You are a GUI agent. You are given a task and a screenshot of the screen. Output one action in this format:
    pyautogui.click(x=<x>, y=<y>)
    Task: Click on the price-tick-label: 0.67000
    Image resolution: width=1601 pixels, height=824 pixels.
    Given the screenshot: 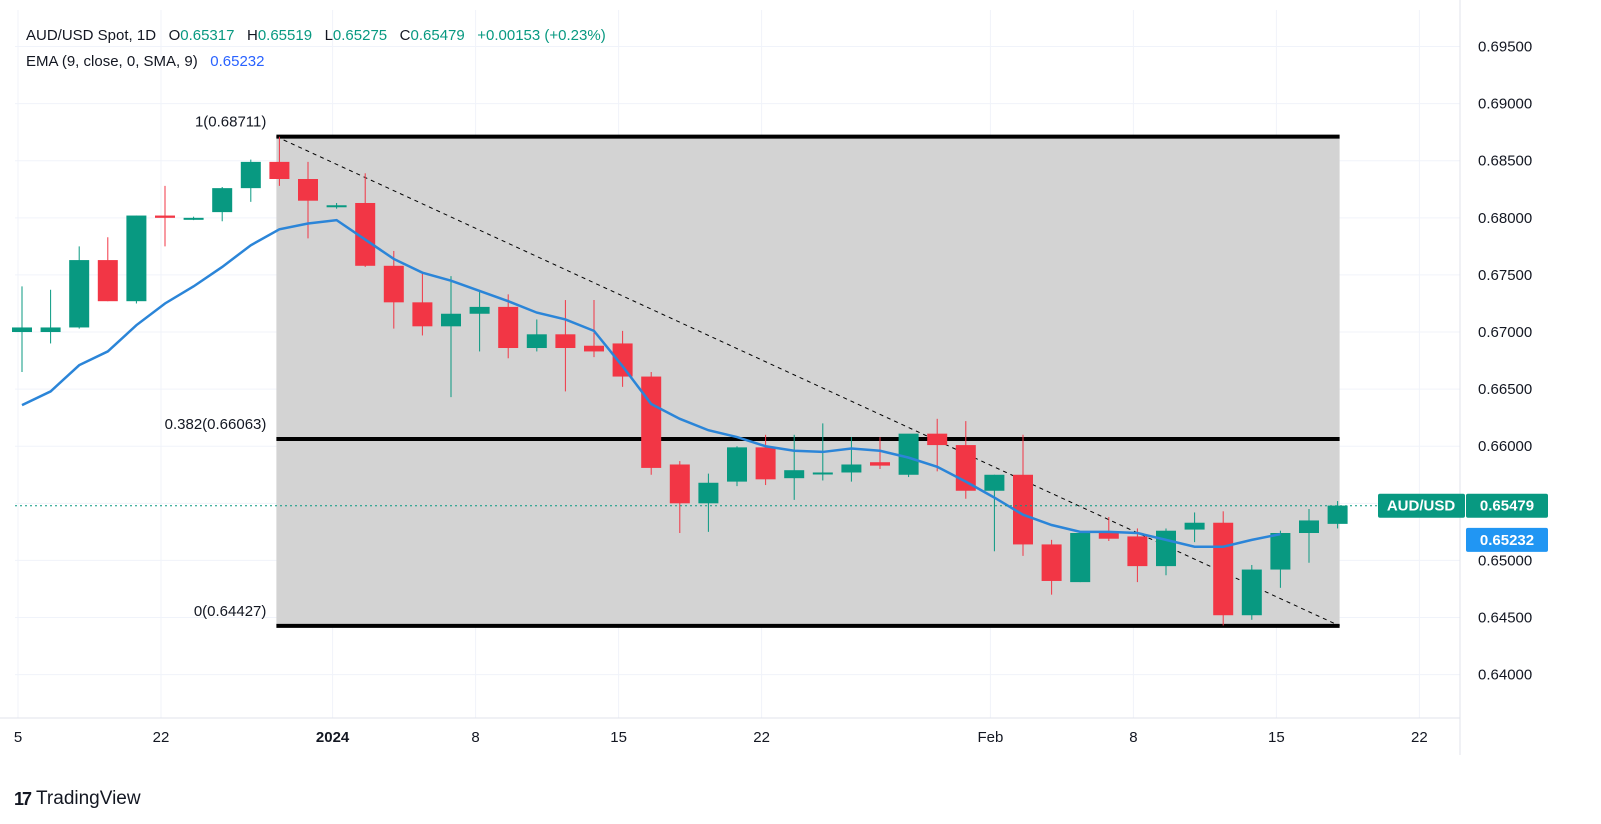 What is the action you would take?
    pyautogui.click(x=1505, y=332)
    